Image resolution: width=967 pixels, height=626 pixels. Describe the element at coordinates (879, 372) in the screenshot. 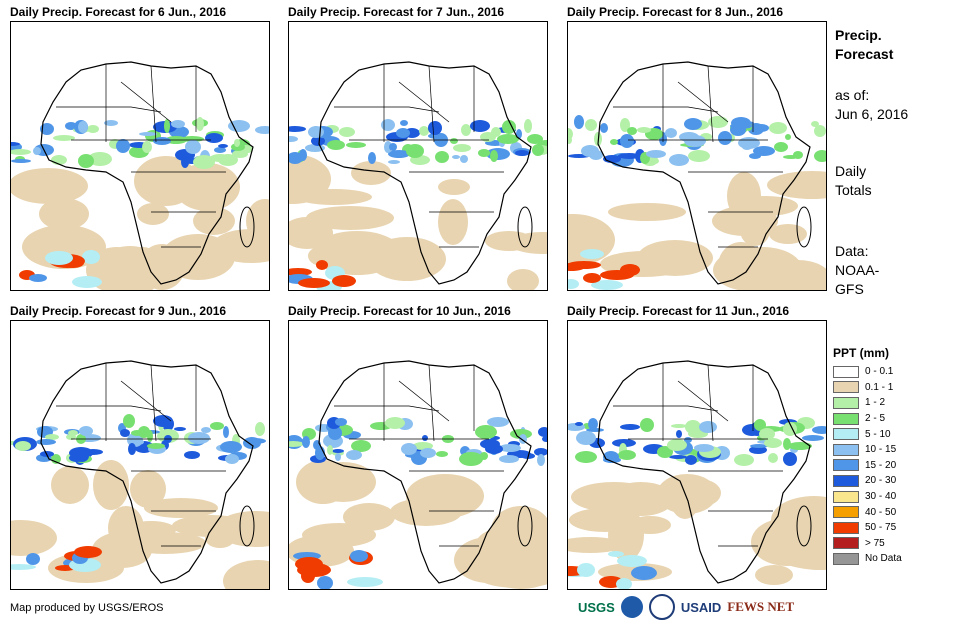

I see `legend-label: 0 - 0.1` at that location.